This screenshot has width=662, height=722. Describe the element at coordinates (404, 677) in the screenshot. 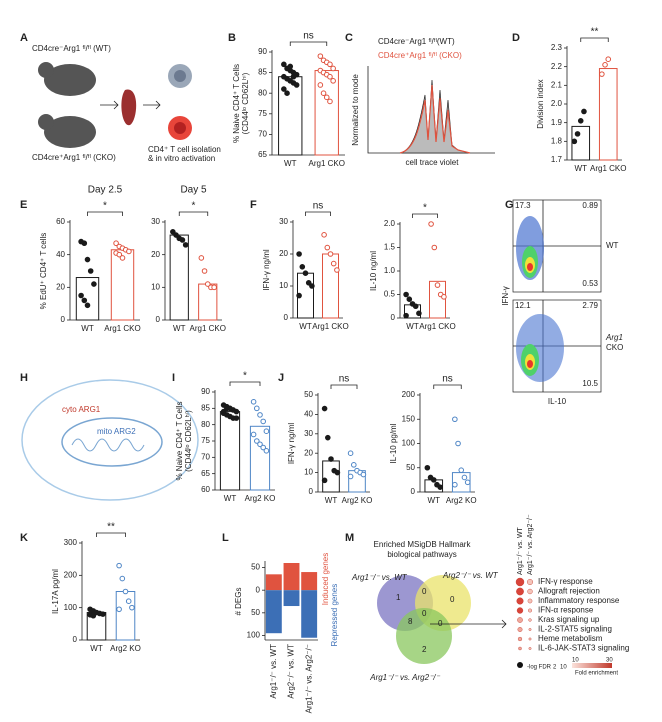

I see `set-label: Arg1⁻/⁻ vs. Arg2⁻/⁻` at that location.